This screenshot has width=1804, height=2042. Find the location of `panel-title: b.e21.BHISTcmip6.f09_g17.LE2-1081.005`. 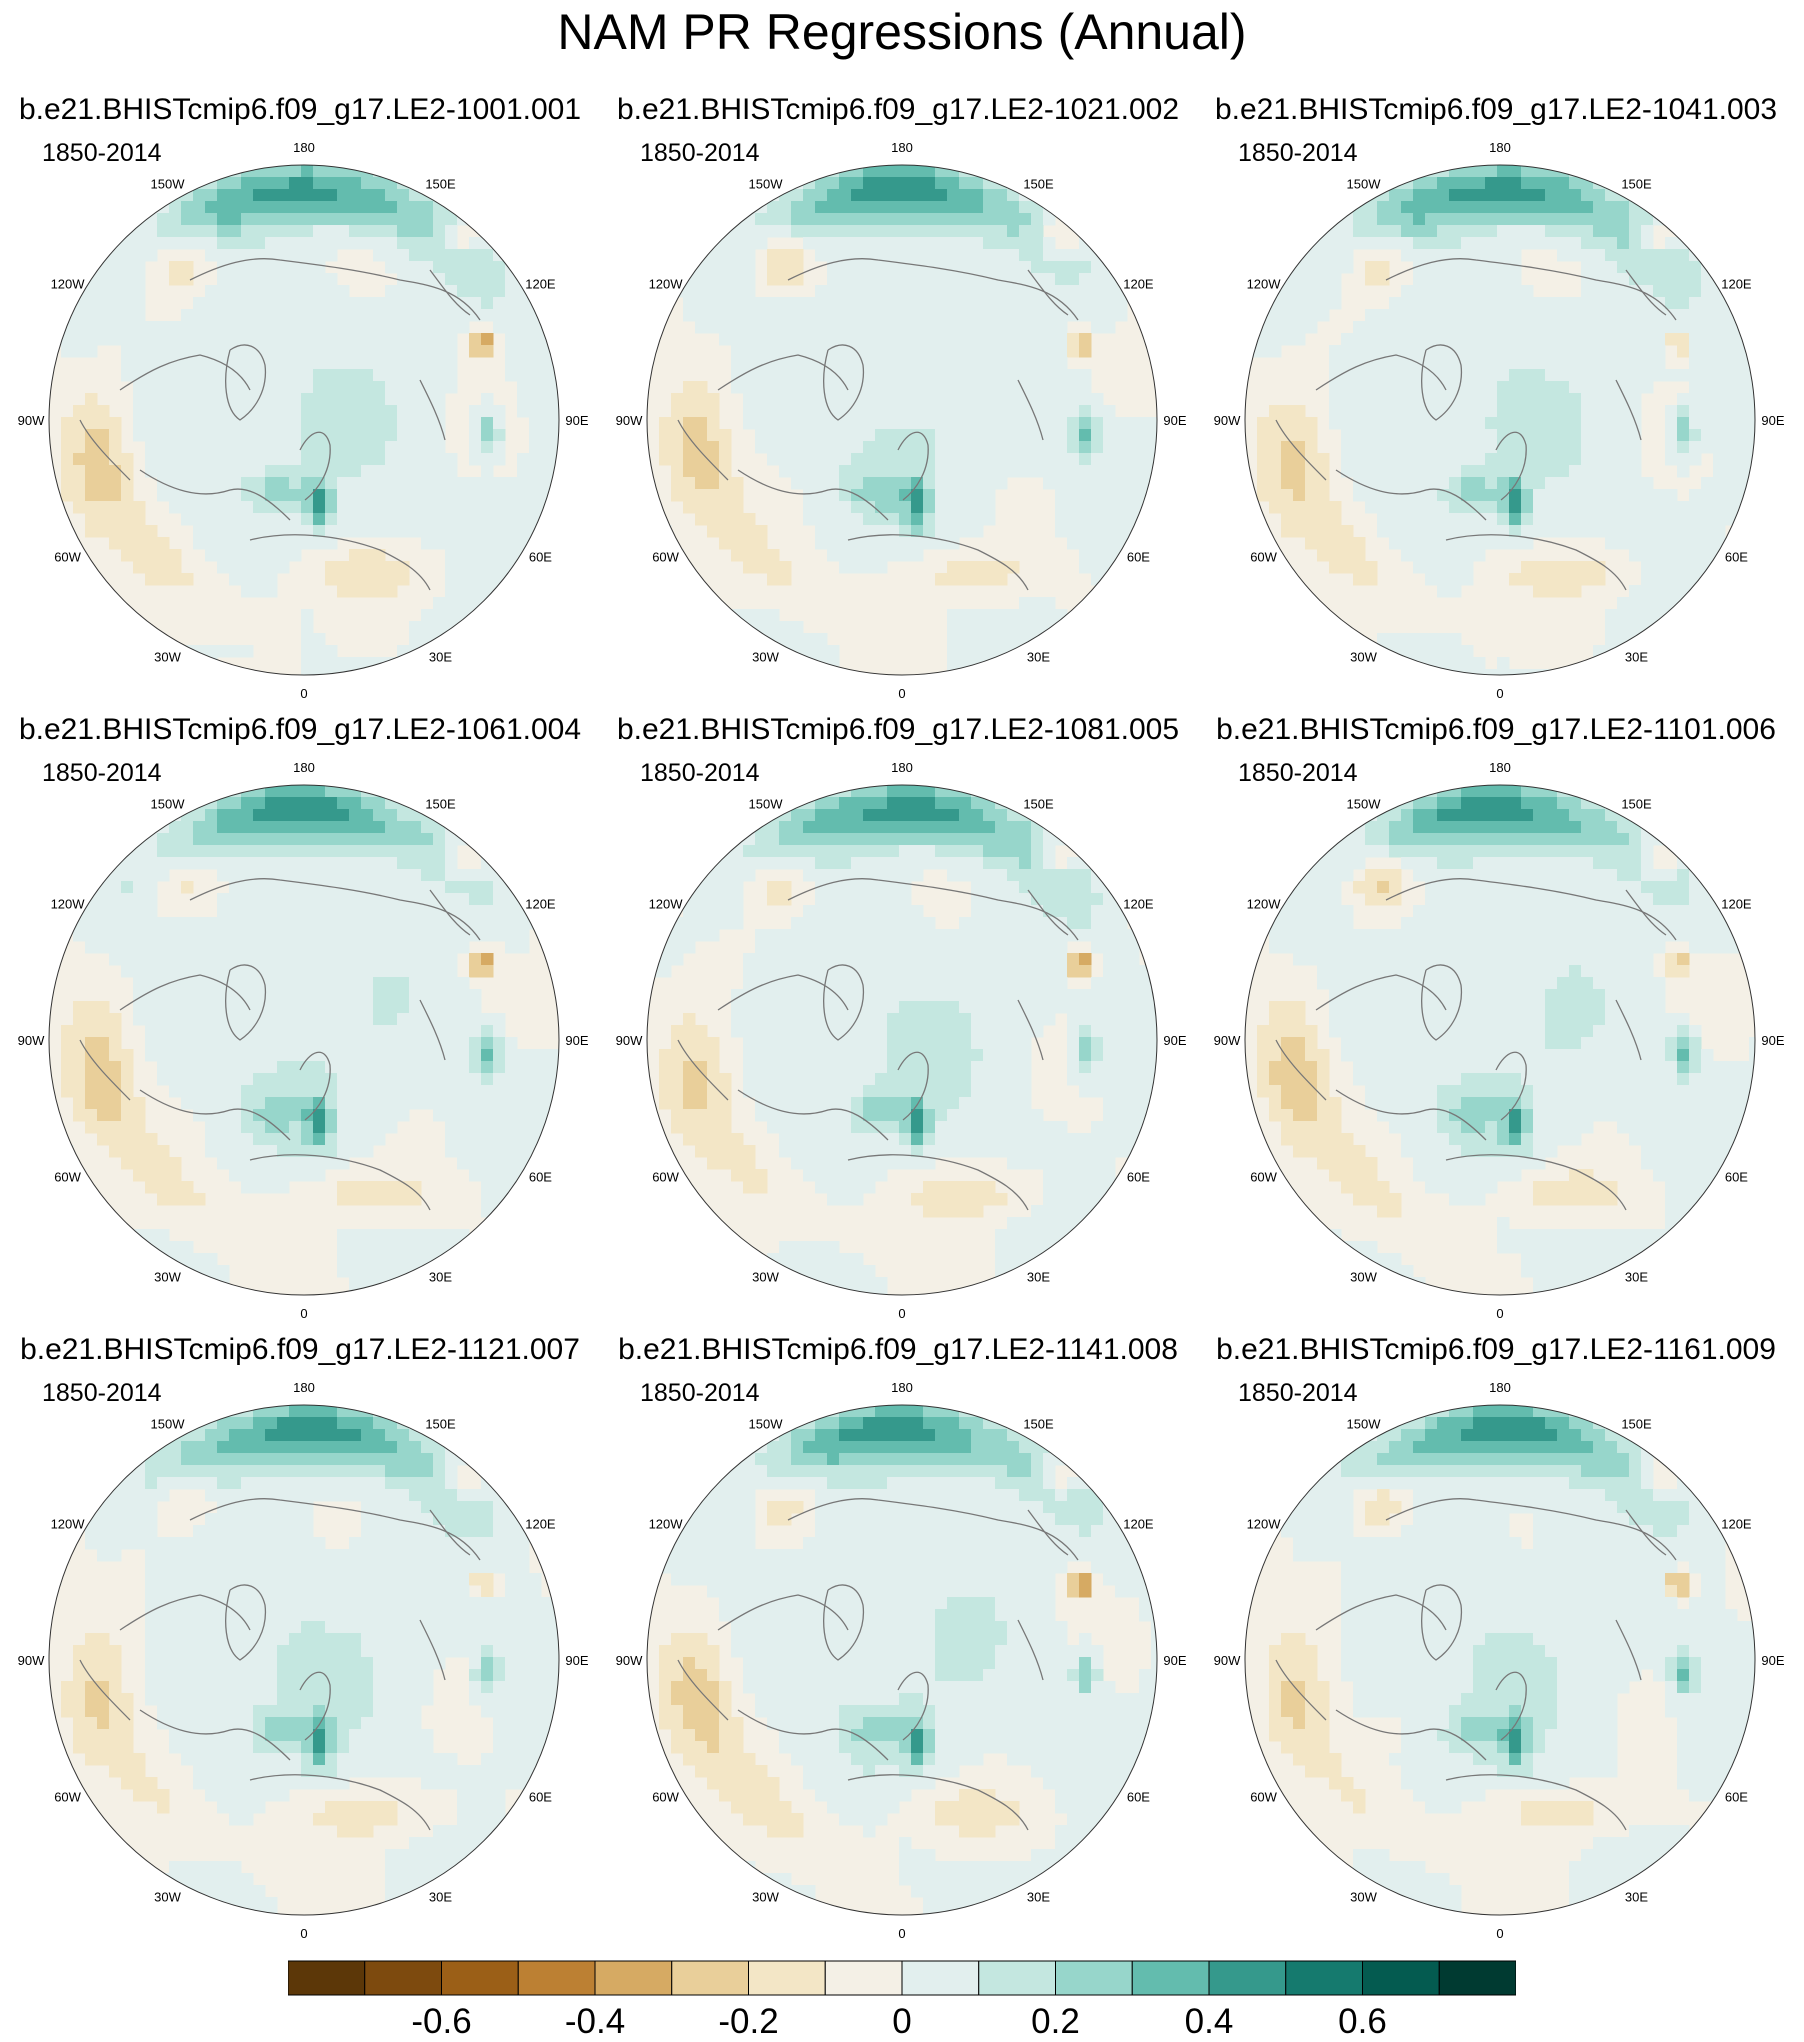

panel-title: b.e21.BHISTcmip6.f09_g17.LE2-1081.005 is located at coordinates (898, 729).